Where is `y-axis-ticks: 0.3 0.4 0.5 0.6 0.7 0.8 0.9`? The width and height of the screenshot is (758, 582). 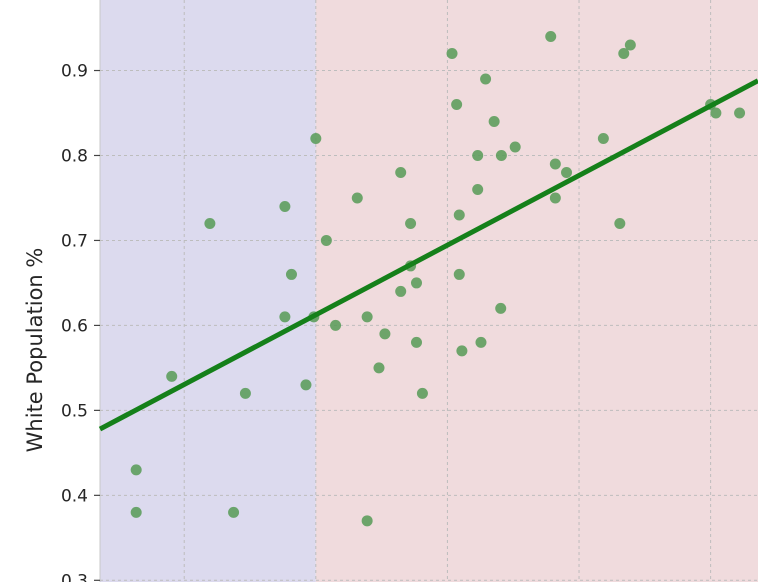
y-axis-ticks: 0.3 0.4 0.5 0.6 0.7 0.8 0.9 is located at coordinates (80, 322).